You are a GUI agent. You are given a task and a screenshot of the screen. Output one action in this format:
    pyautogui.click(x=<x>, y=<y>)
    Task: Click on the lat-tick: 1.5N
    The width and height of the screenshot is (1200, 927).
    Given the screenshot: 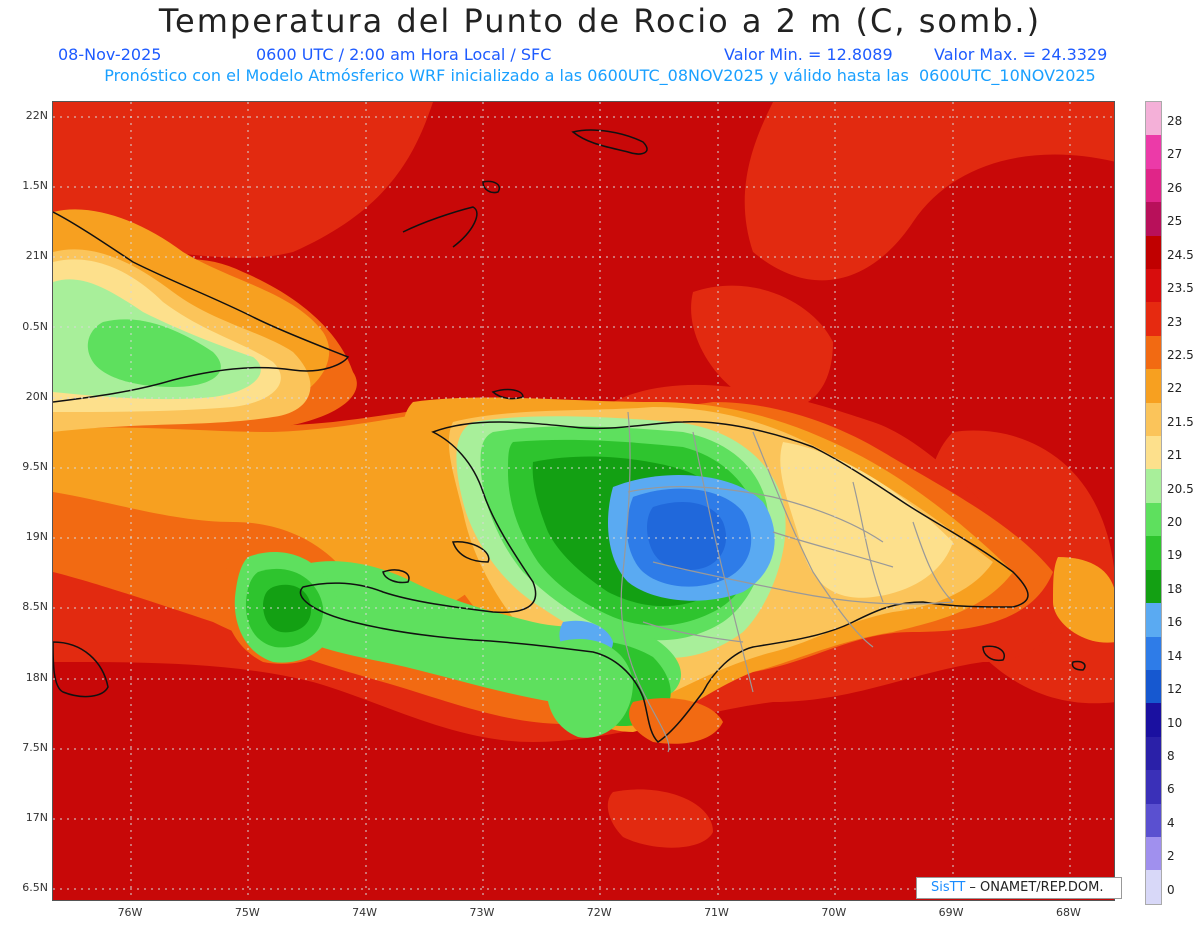 What is the action you would take?
    pyautogui.click(x=35, y=186)
    